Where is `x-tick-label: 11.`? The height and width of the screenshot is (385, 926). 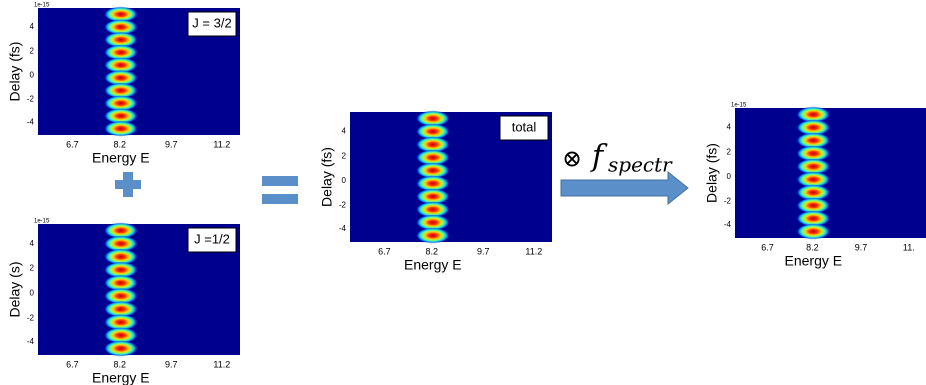
x-tick-label: 11. is located at coordinates (909, 247).